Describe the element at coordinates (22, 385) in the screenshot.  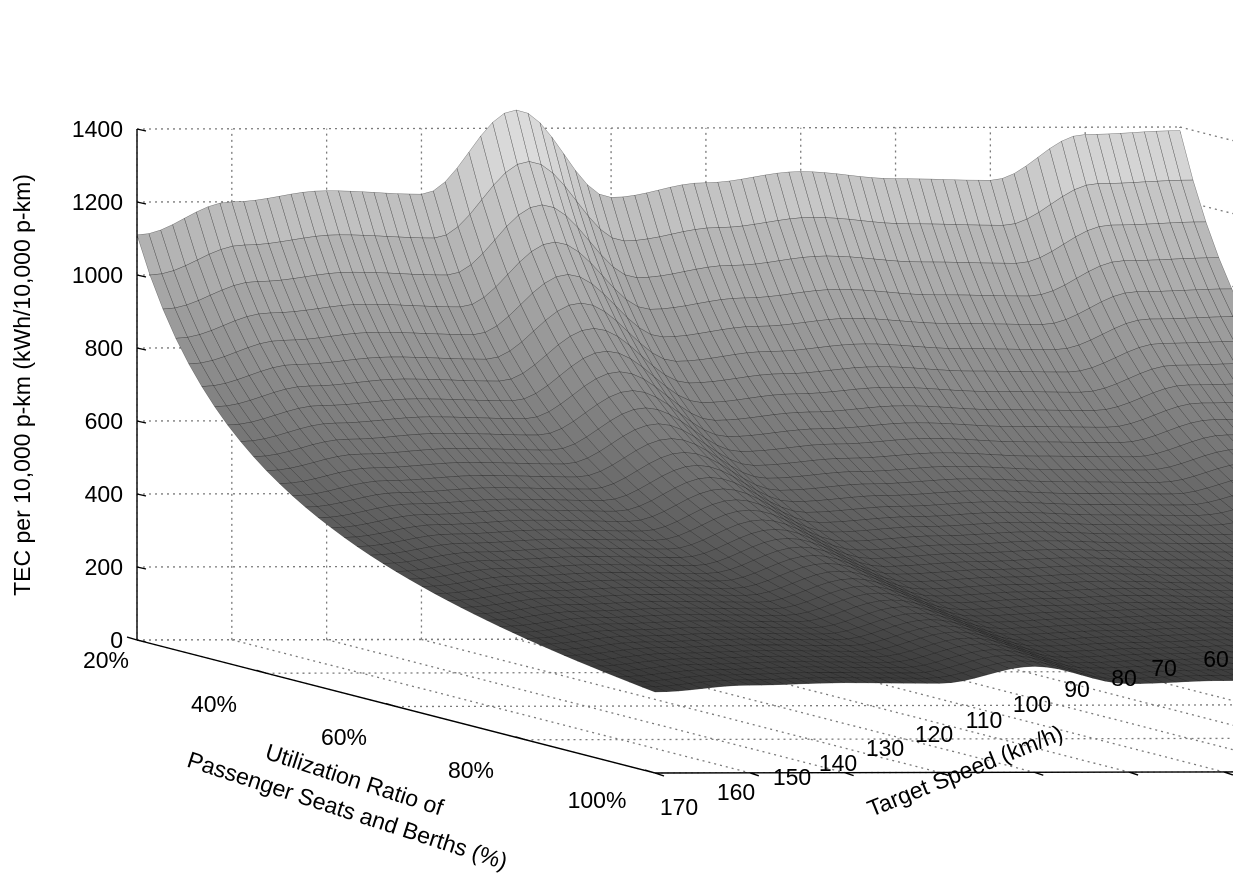
I see `z-axis-label: TEC per 10,000 p-km (kWh/10,000 p-km)` at that location.